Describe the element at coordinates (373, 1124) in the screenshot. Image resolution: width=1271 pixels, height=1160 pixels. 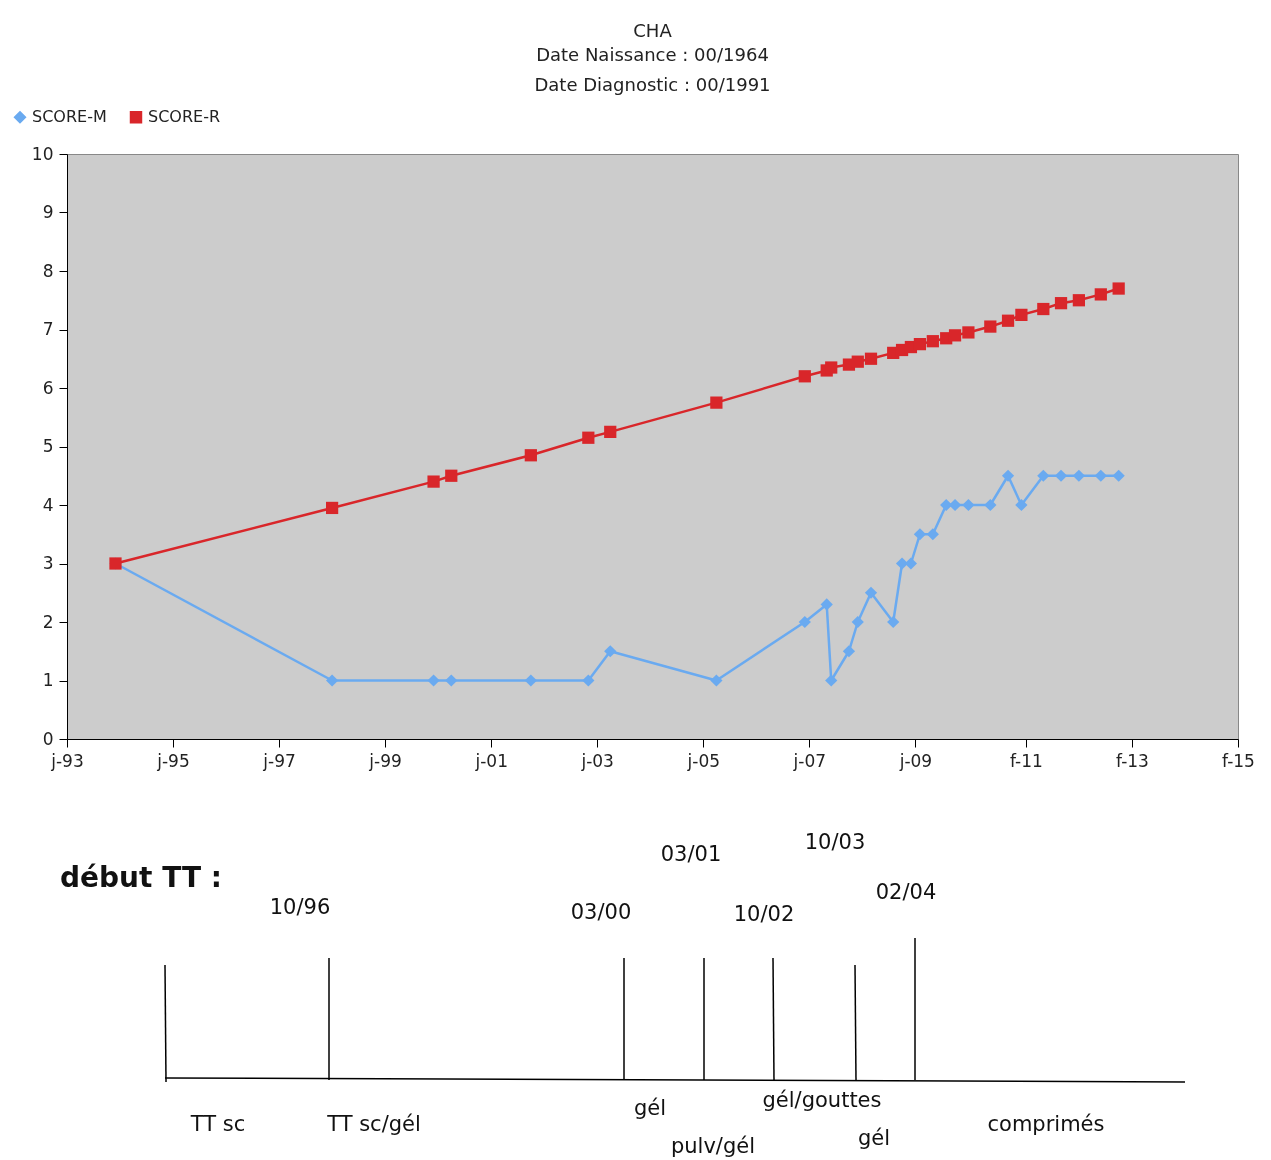
I see `text: TT sc/gél` at that location.